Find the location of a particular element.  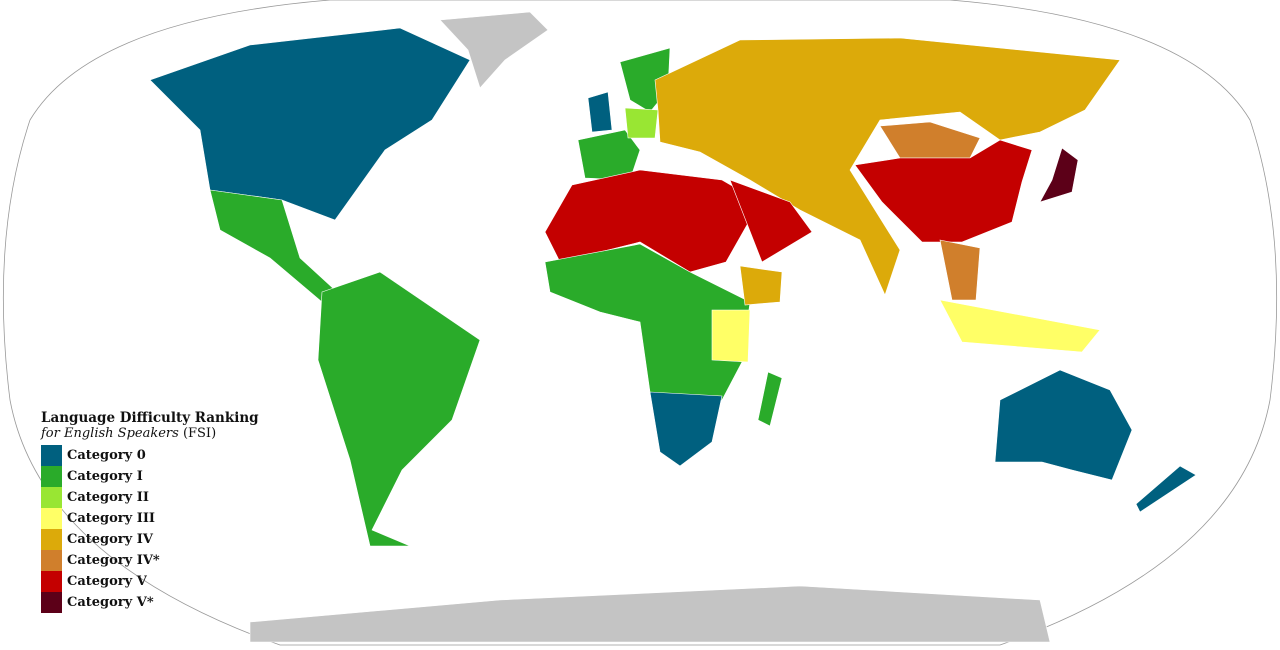

legend-item: Category III is located at coordinates (150, 518).